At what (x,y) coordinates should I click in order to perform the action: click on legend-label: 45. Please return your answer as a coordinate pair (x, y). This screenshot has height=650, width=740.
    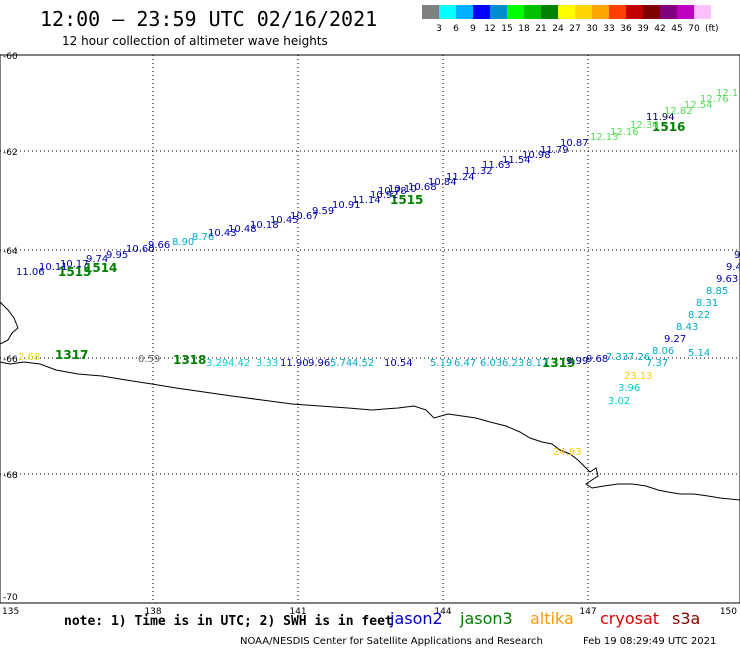
    Looking at the image, I should click on (676, 29).